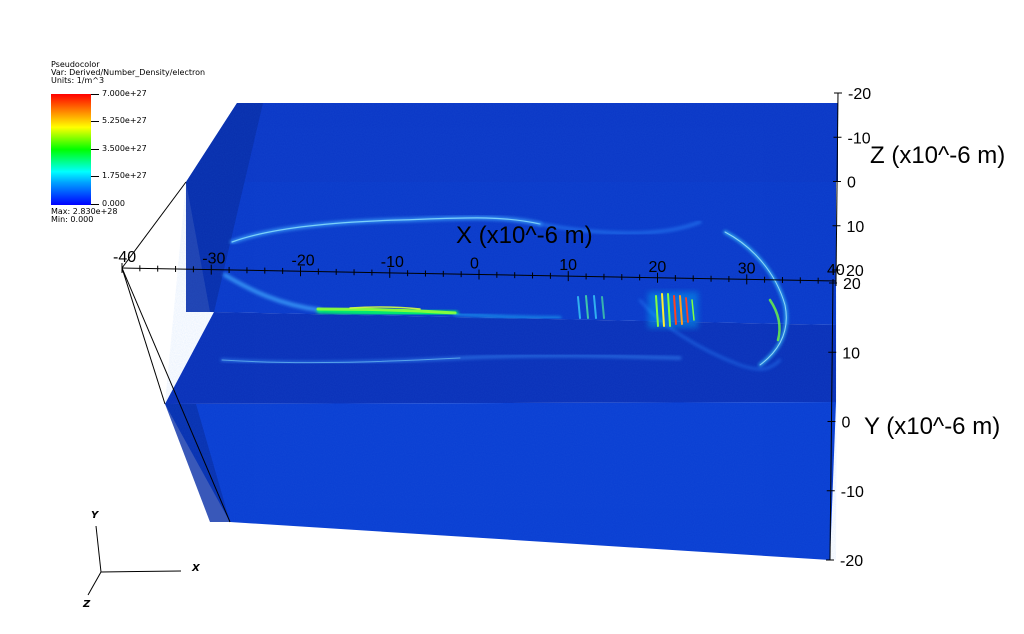  I want to click on colorbar-tick-label: 0.000, so click(113, 203).